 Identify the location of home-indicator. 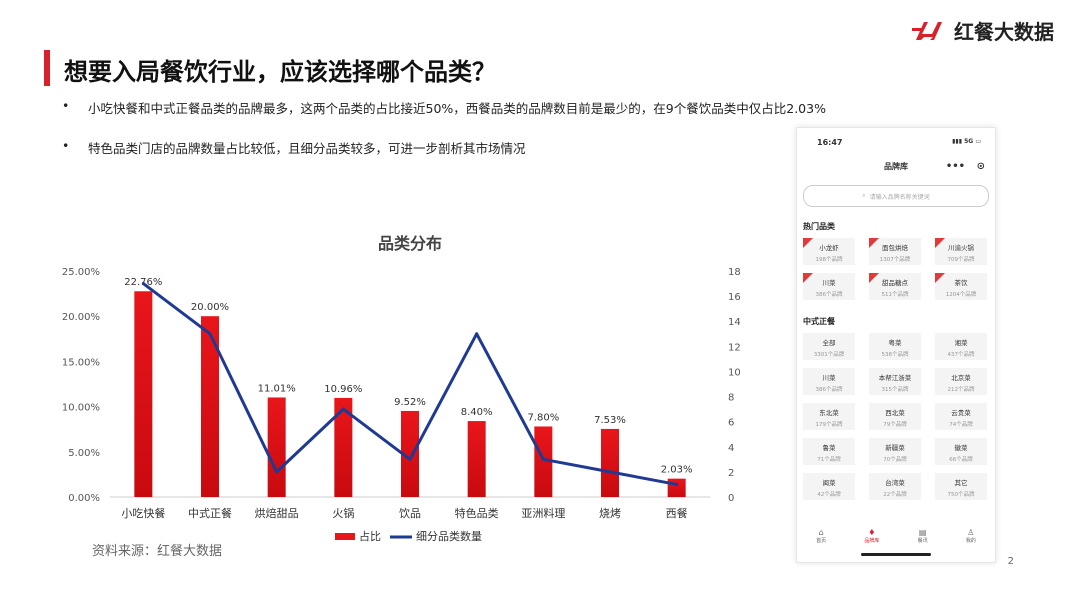
(896, 554).